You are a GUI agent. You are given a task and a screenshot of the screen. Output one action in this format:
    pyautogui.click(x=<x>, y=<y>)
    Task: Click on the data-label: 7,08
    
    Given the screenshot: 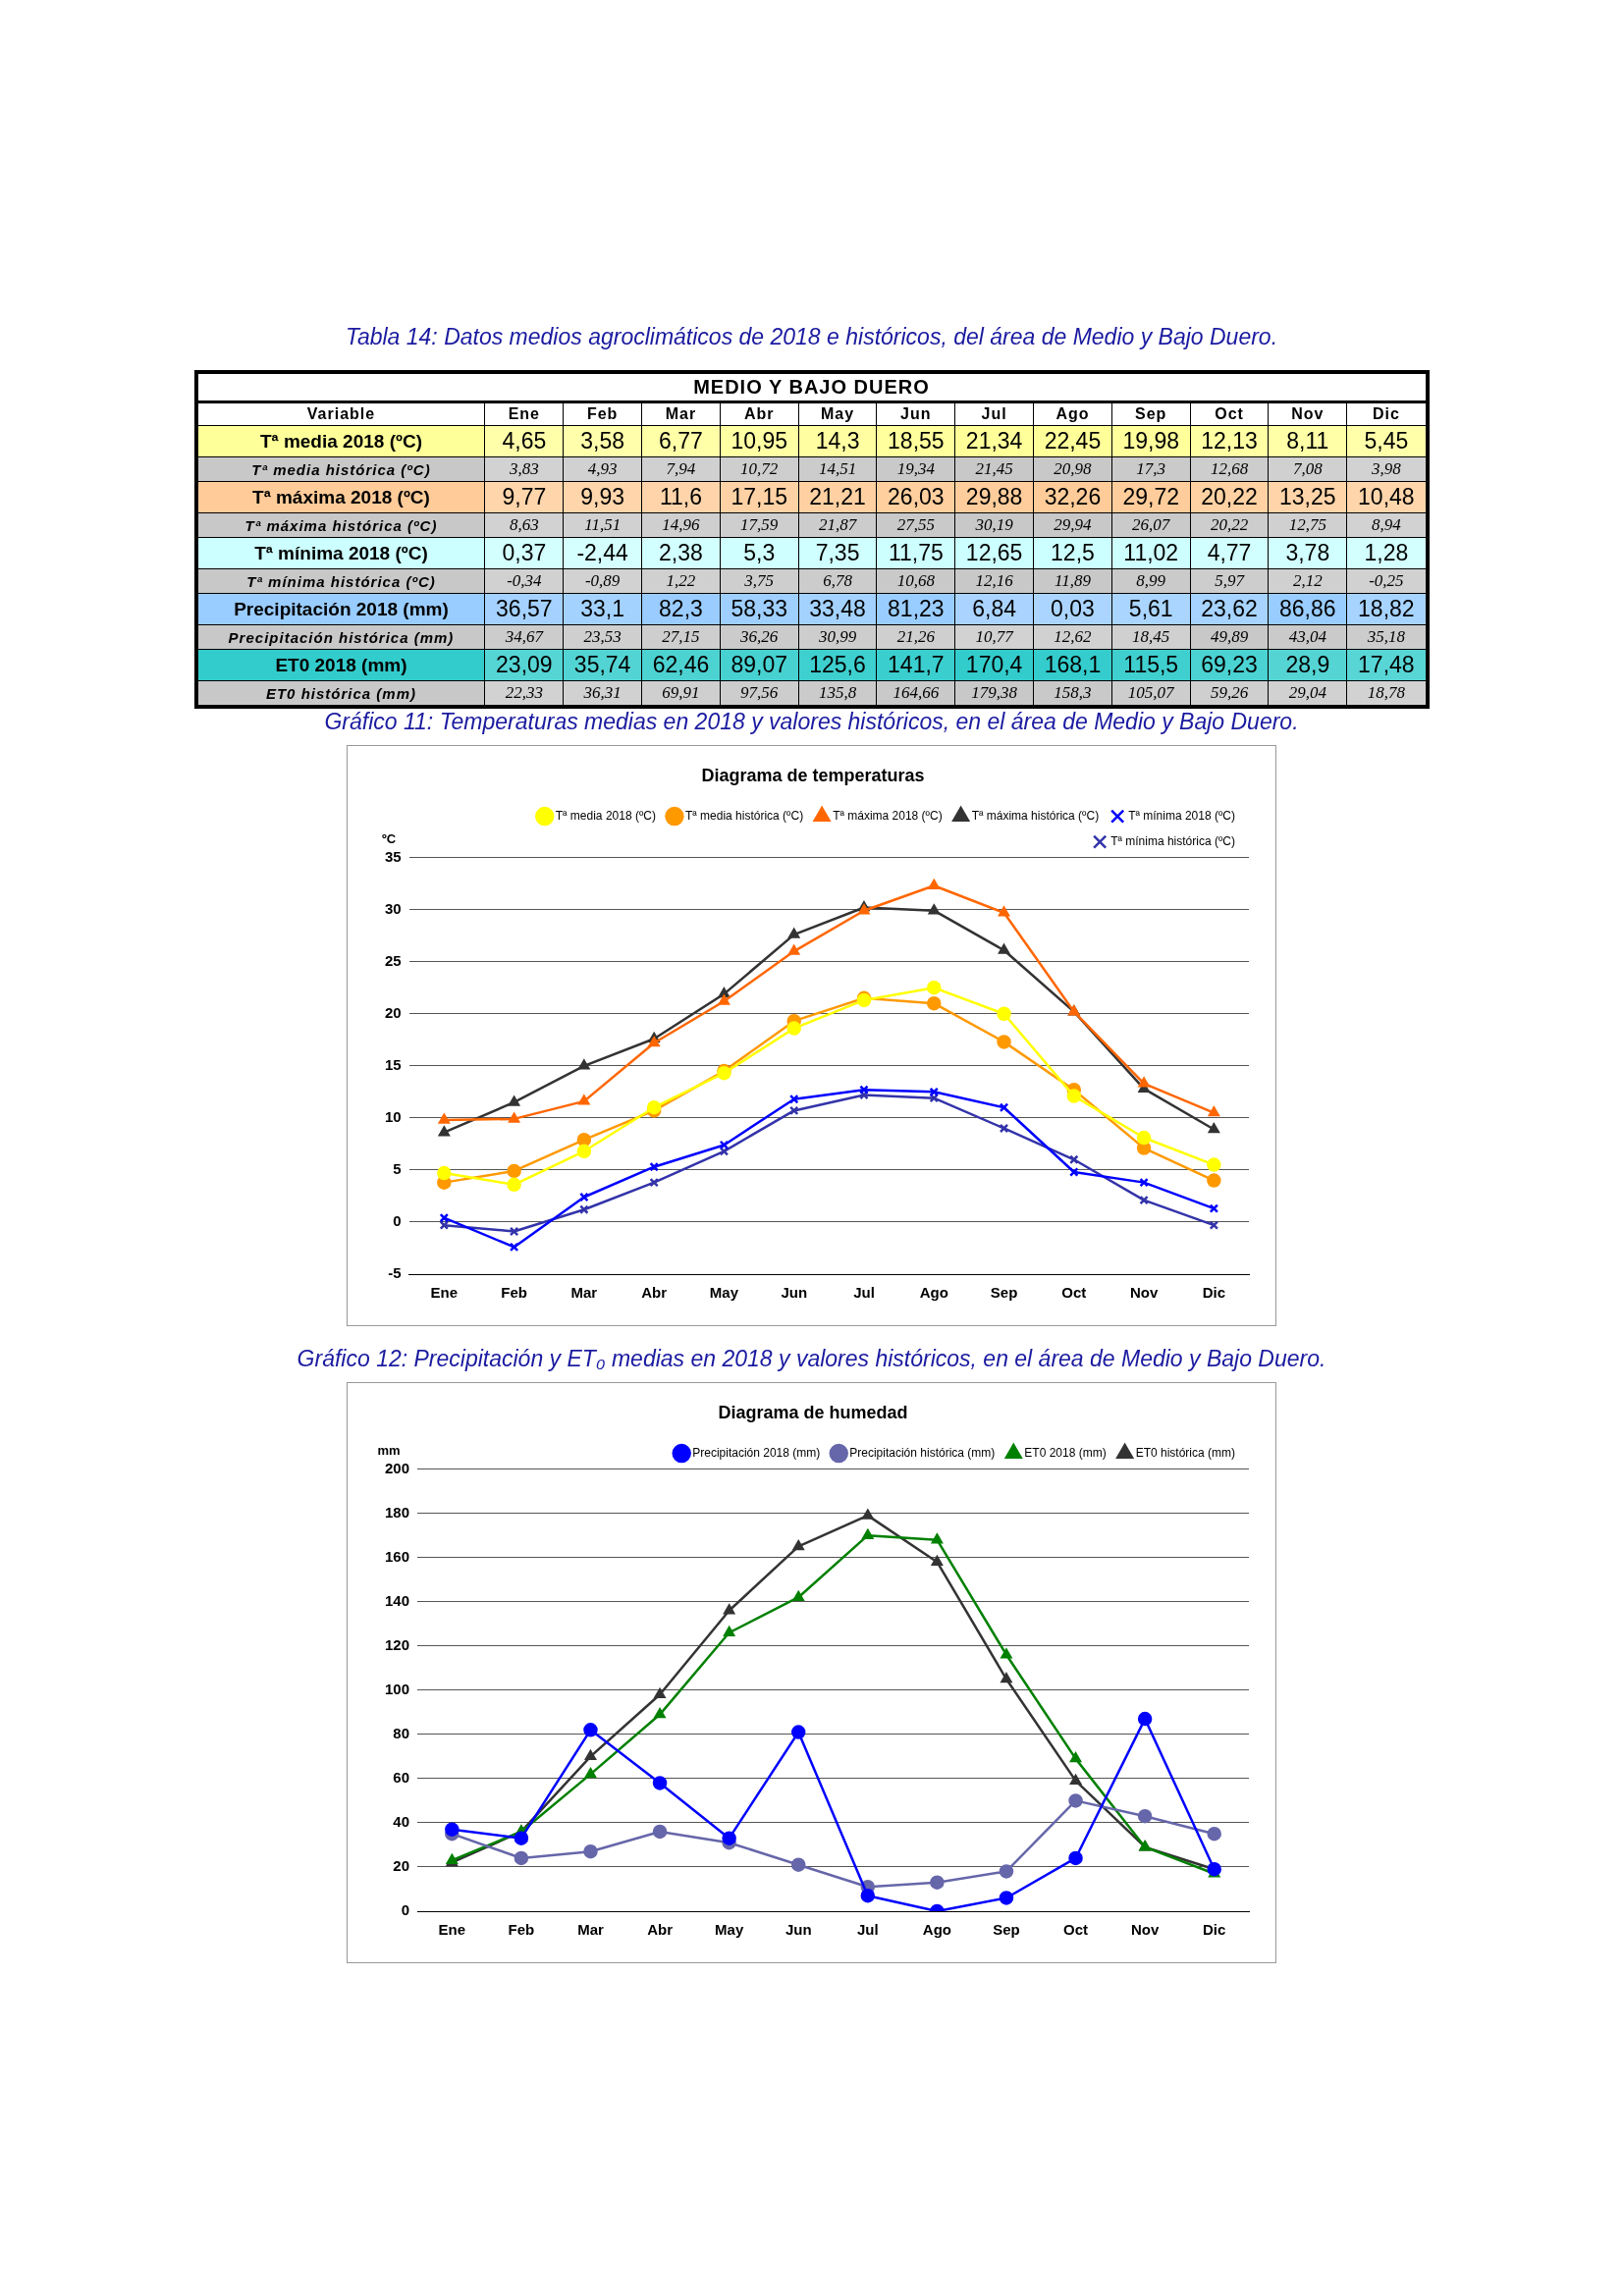 What is the action you would take?
    pyautogui.click(x=1308, y=469)
    